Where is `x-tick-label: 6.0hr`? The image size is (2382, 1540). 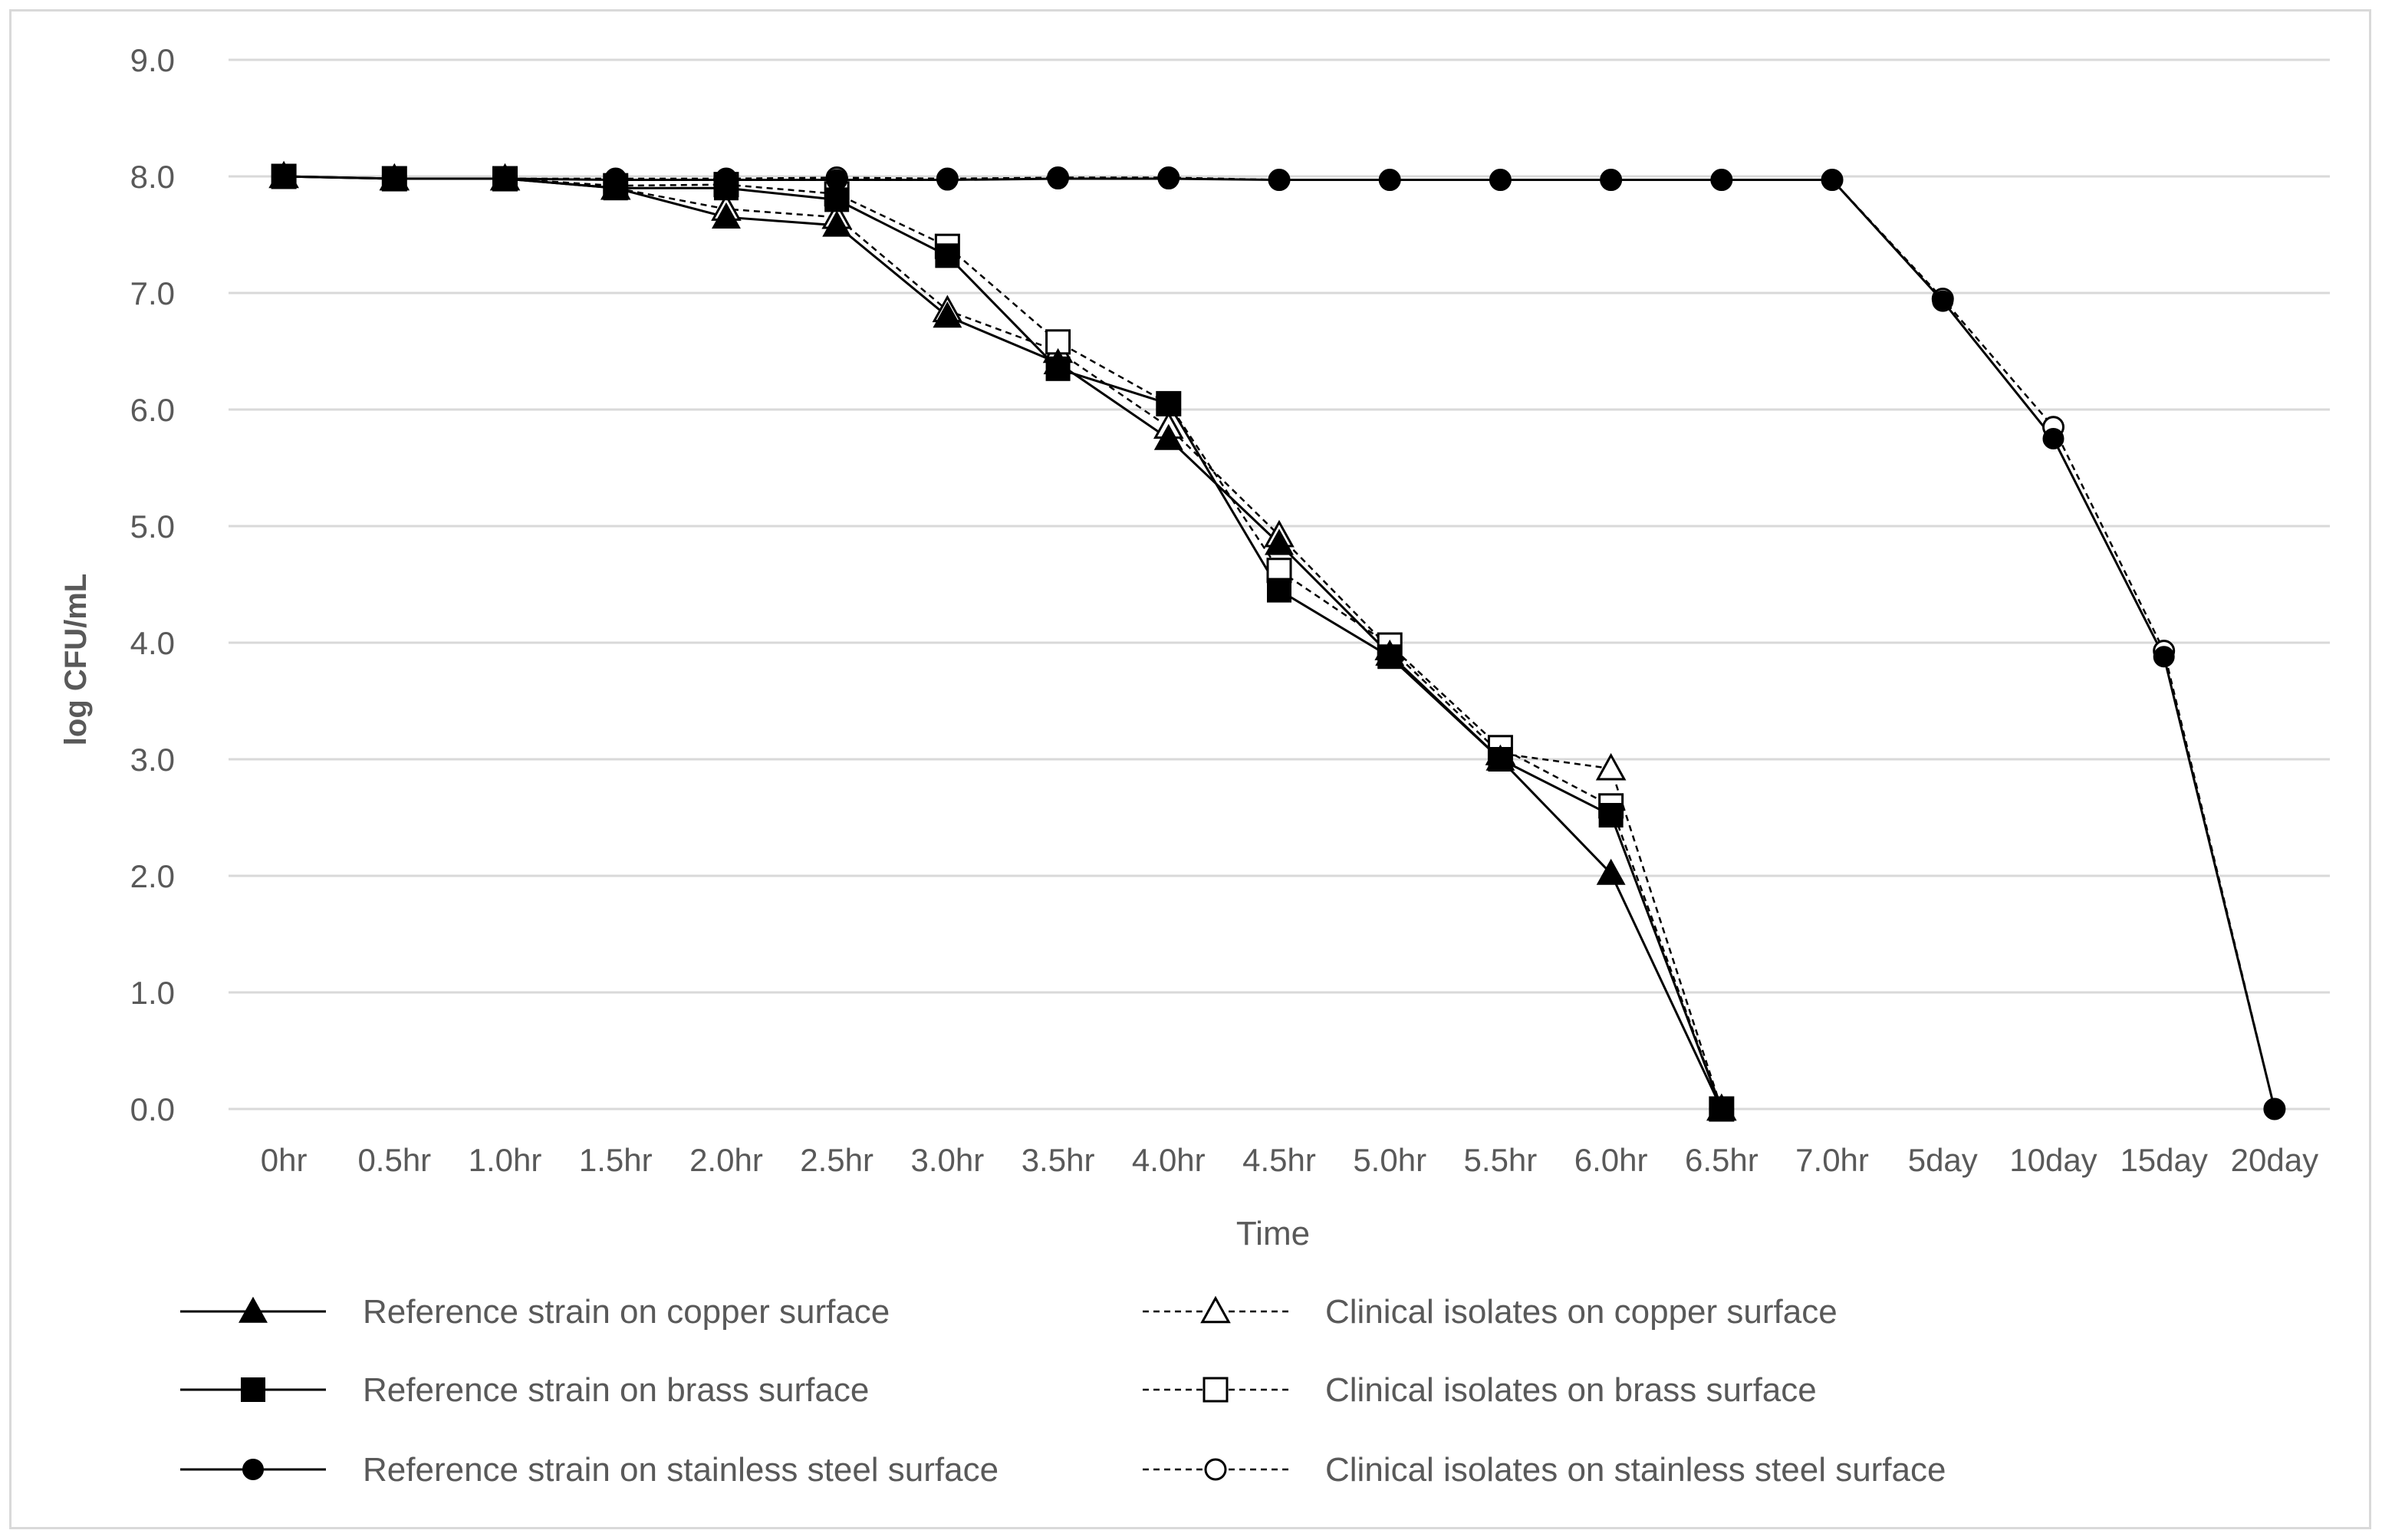
x-tick-label: 6.0hr is located at coordinates (1611, 1160).